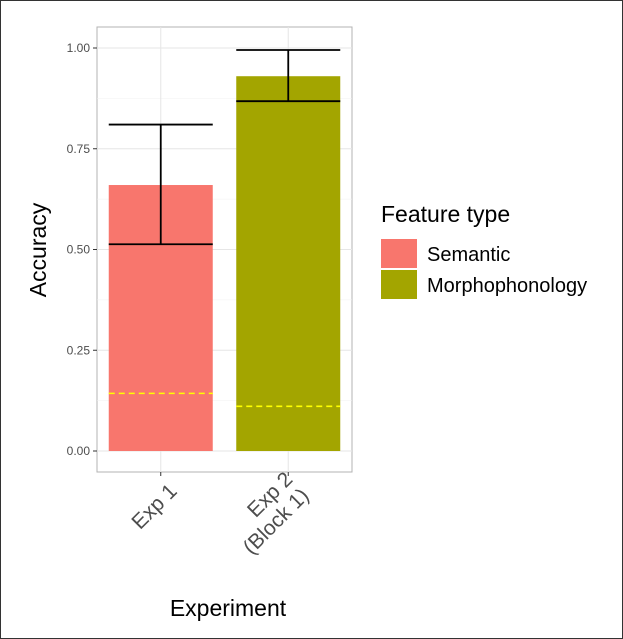 The image size is (623, 639). What do you see at coordinates (399, 253) in the screenshot?
I see `legend-key-semantic` at bounding box center [399, 253].